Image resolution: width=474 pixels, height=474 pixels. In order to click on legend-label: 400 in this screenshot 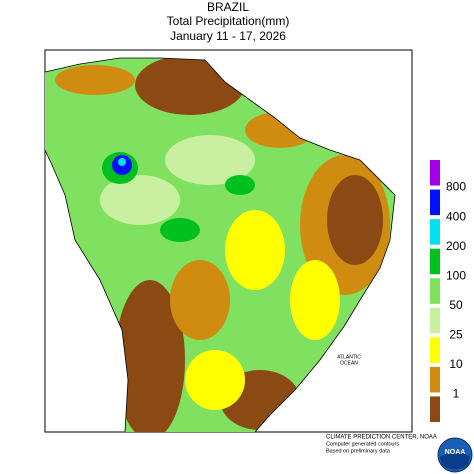, I will do `click(456, 216)`.